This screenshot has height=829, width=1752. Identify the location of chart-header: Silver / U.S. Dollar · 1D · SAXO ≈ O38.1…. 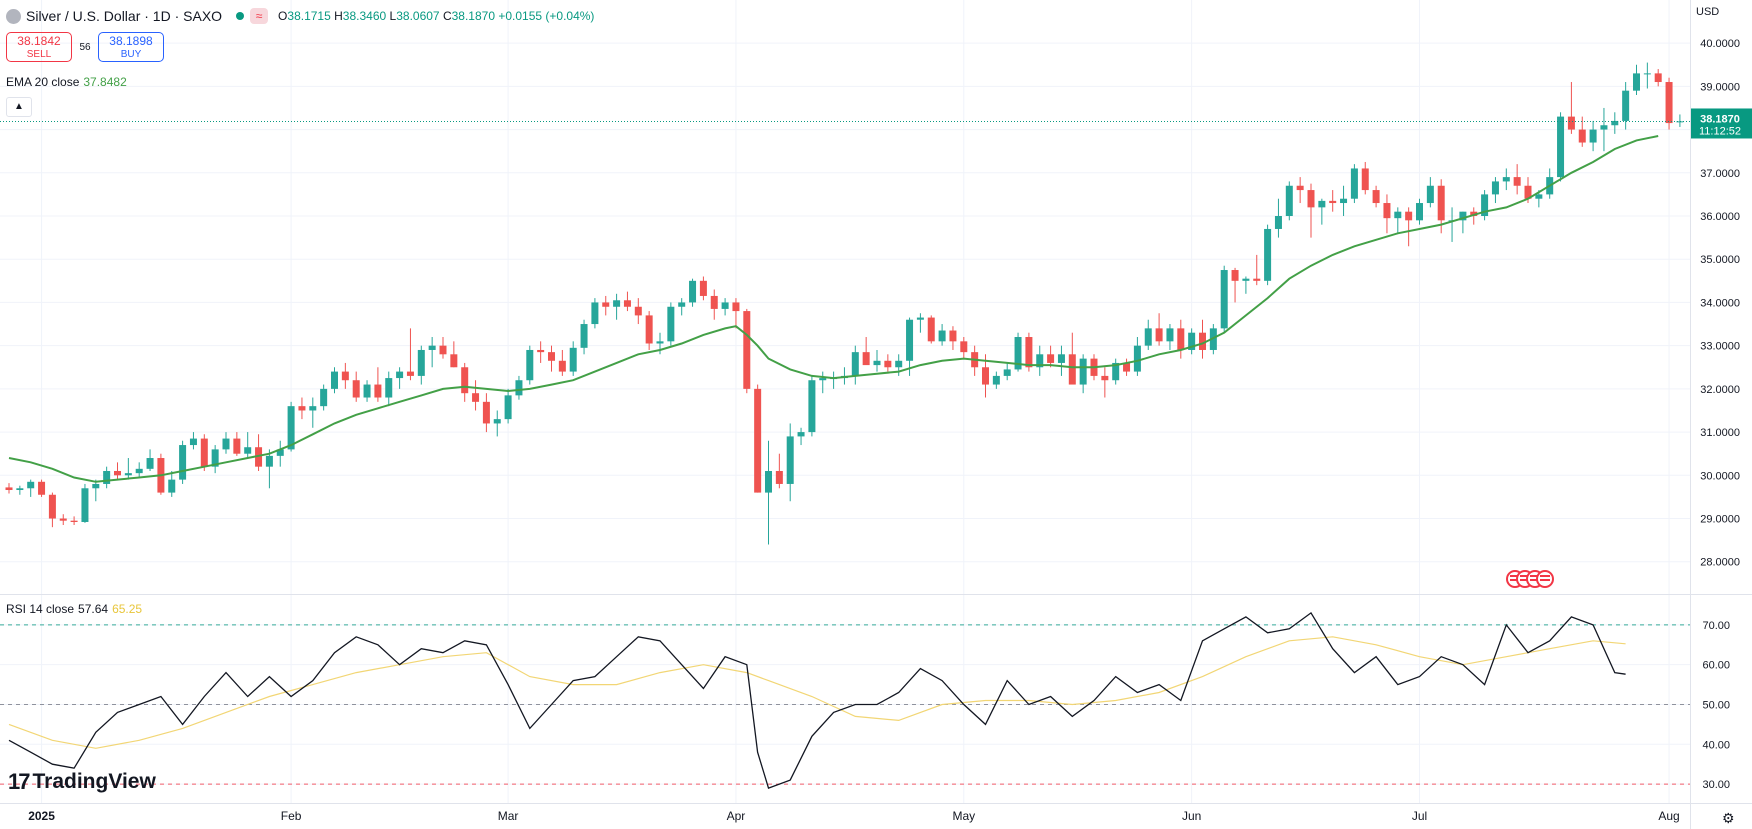
(300, 16).